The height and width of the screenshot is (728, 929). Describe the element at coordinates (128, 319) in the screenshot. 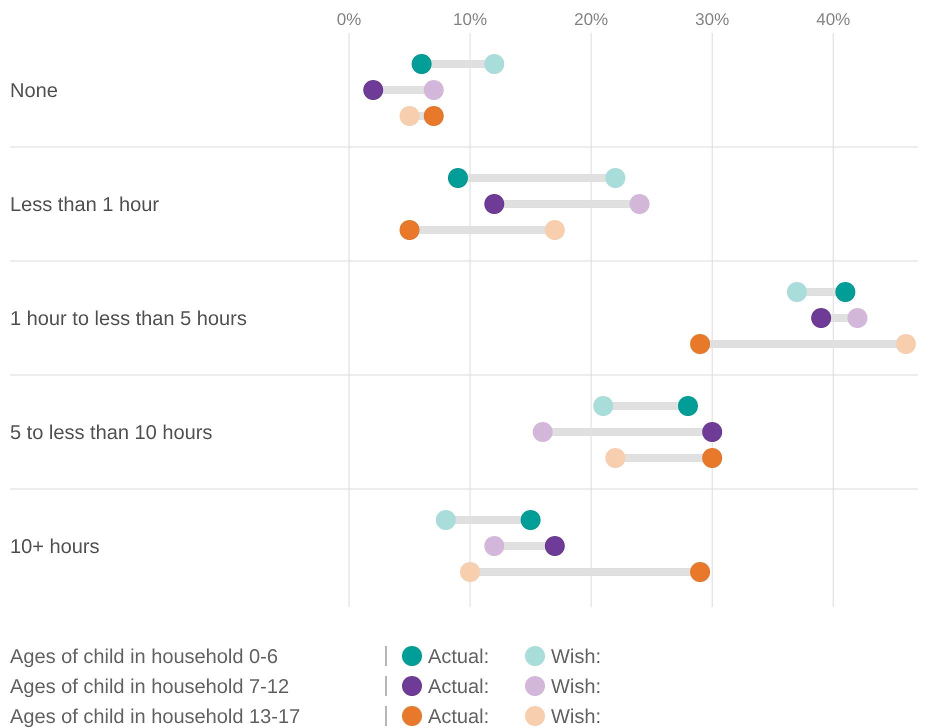

I see `y-tick-label: 1 hour to less than 5 hours` at that location.